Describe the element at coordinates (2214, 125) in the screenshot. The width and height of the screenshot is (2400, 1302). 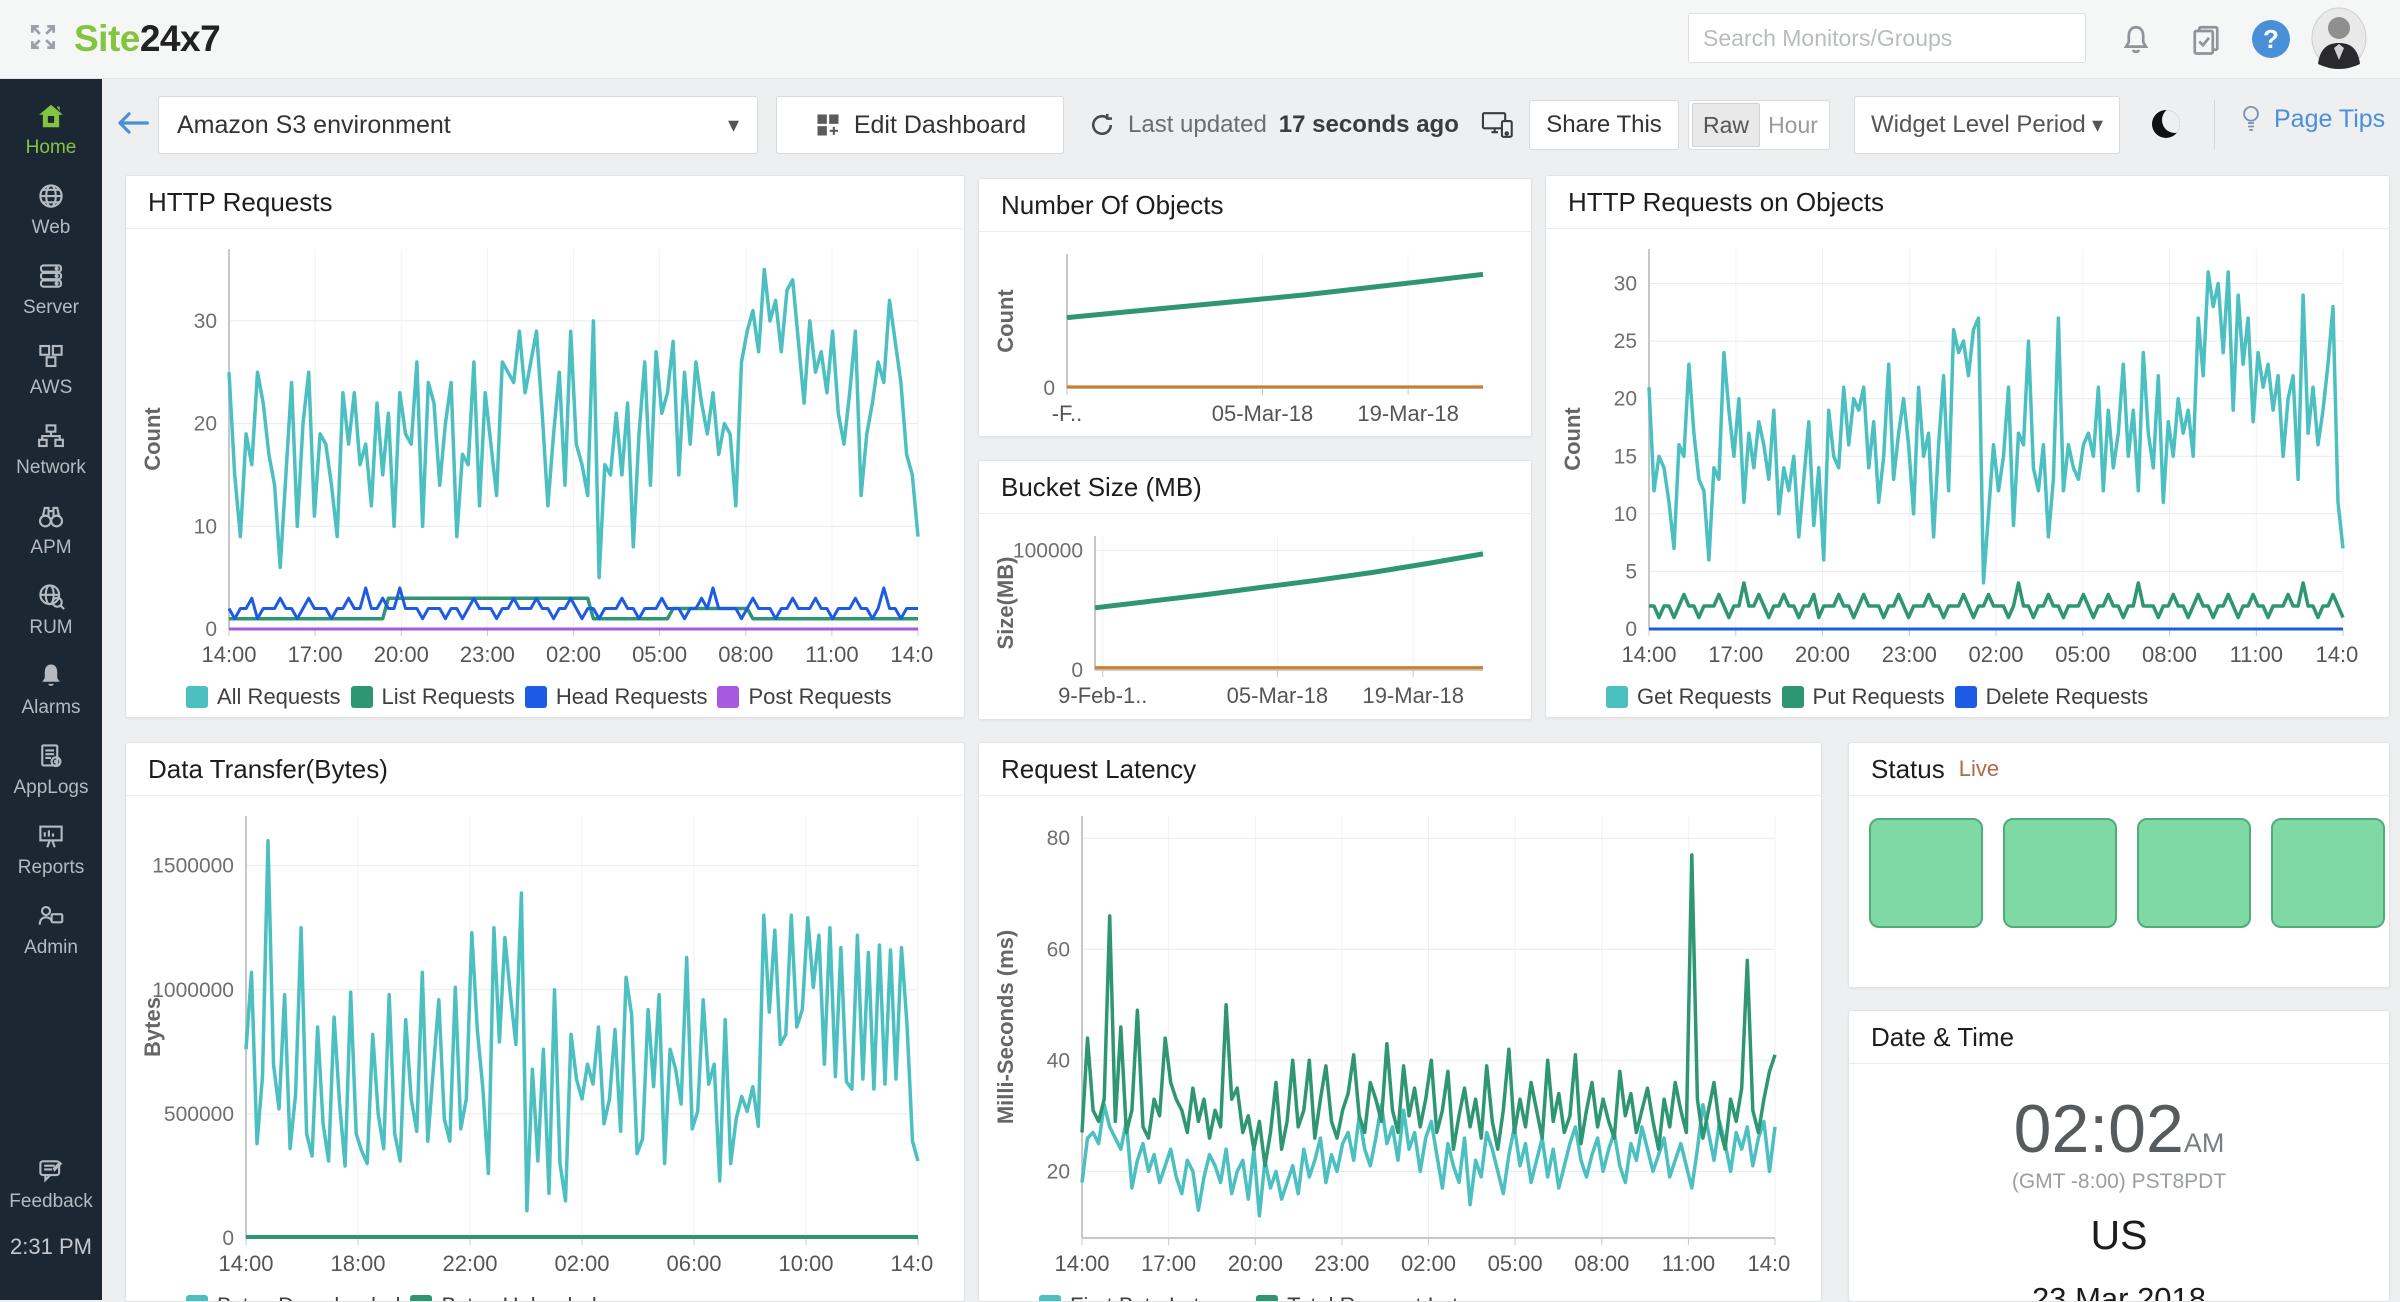
I see `toolbar-divider` at that location.